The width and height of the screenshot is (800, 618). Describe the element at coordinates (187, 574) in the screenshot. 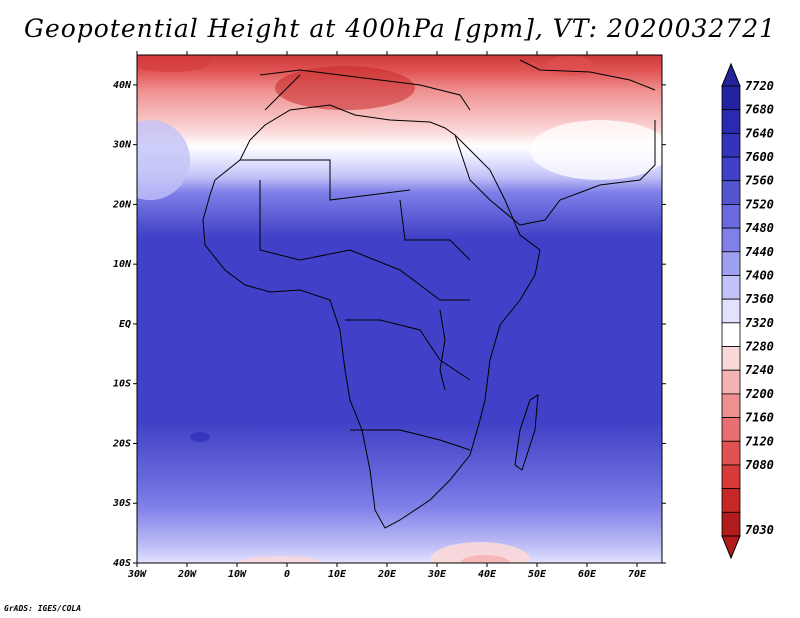

I see `lon-tick-label: 20W` at that location.